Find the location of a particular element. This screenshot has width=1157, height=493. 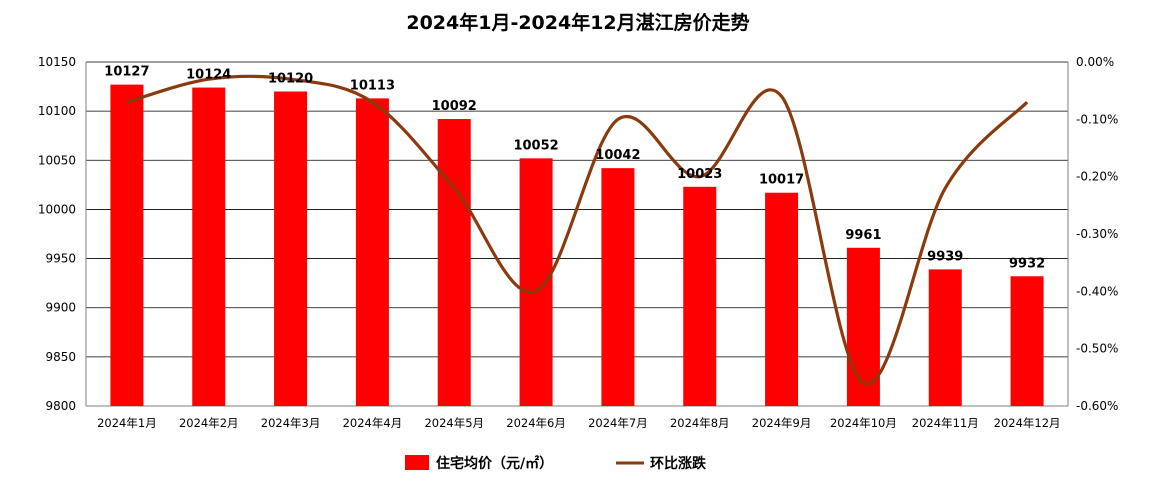

chart-title: 2024年1月-2024年12月湛江房价走势 is located at coordinates (577, 22).